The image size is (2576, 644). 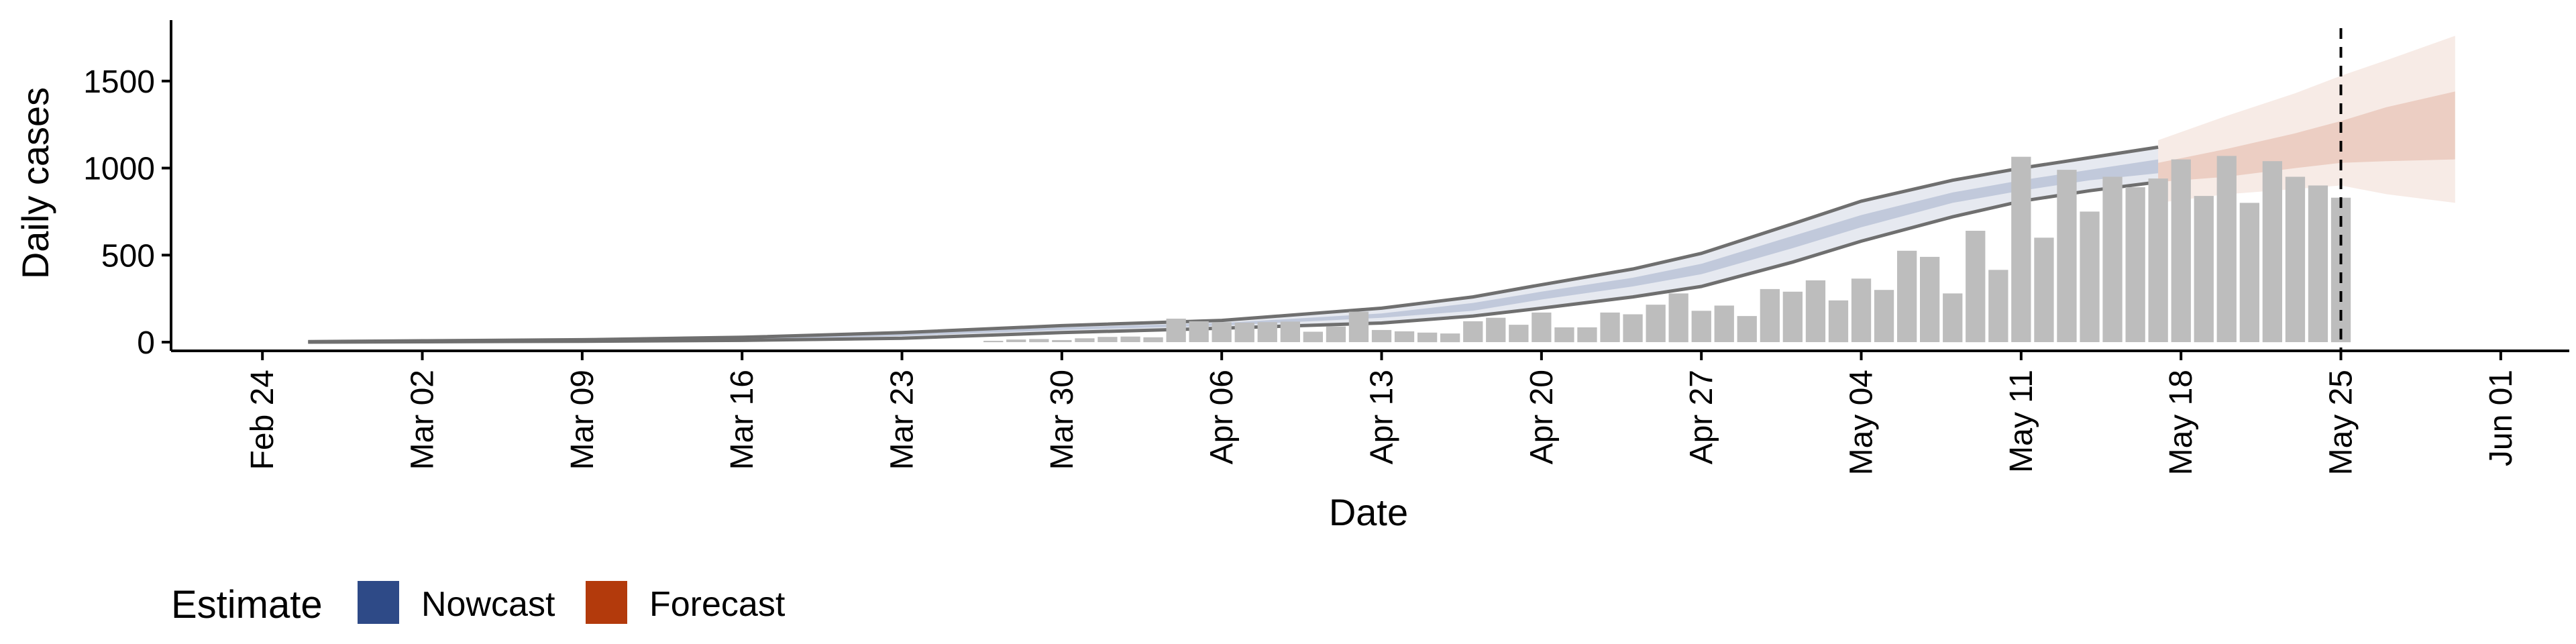 What do you see at coordinates (742, 420) in the screenshot?
I see `x-tick-label: Mar 16` at bounding box center [742, 420].